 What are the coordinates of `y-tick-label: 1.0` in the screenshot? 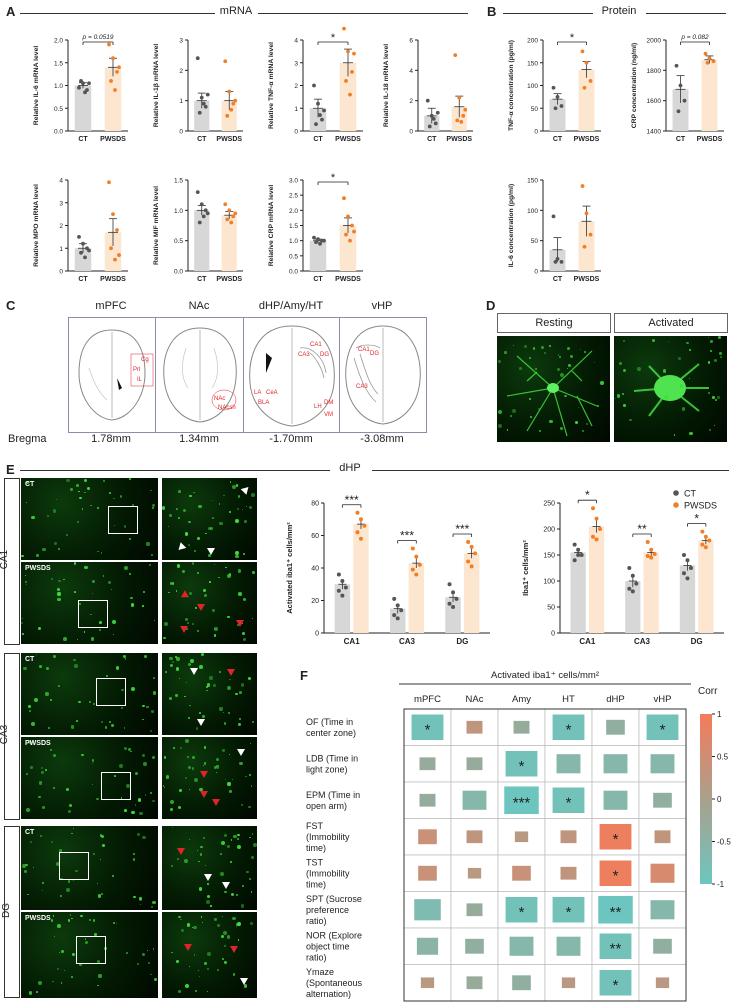 It's located at (293, 241).